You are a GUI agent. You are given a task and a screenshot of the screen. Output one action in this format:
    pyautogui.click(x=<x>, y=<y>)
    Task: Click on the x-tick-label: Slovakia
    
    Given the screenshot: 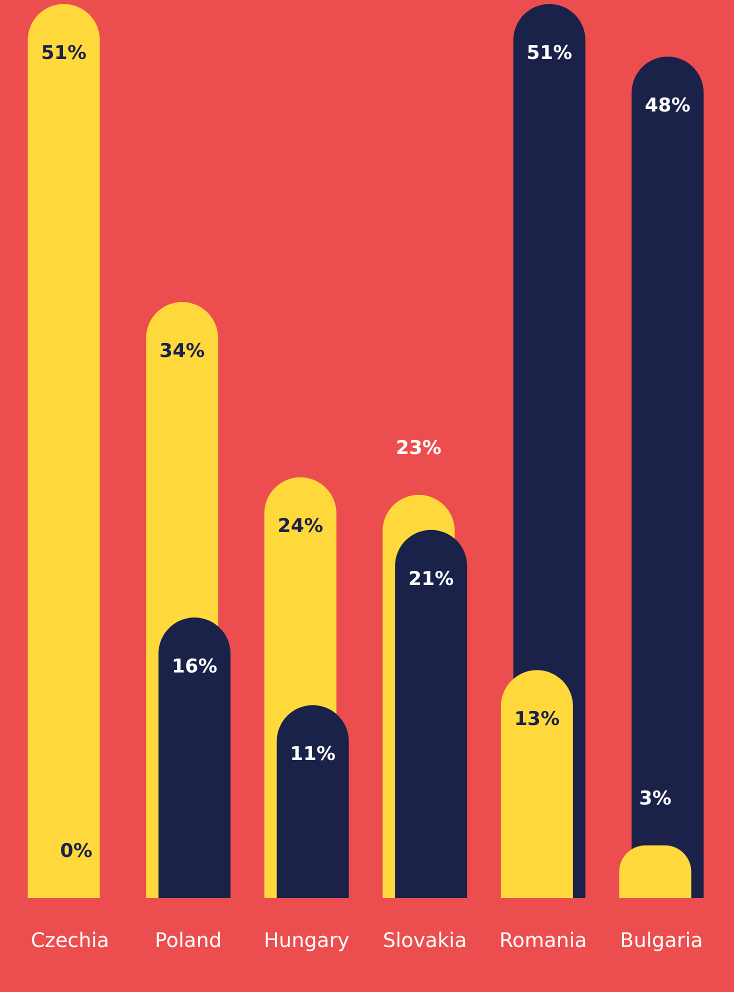 What is the action you would take?
    pyautogui.click(x=424, y=940)
    